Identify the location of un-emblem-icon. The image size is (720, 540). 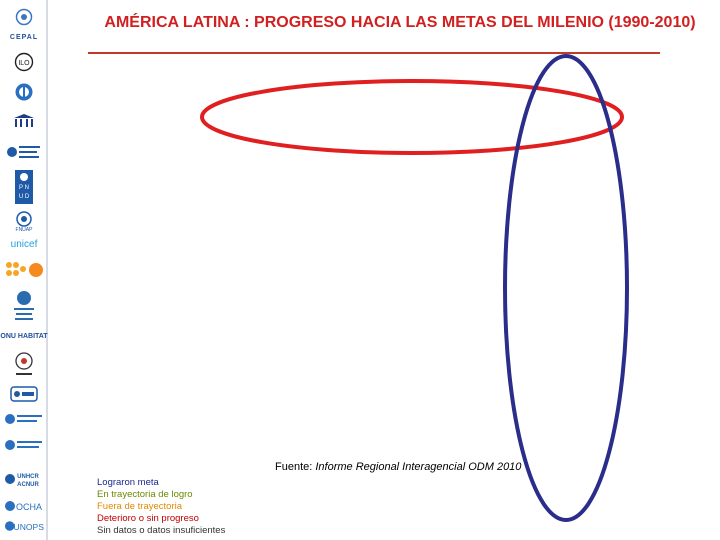
(24, 17).